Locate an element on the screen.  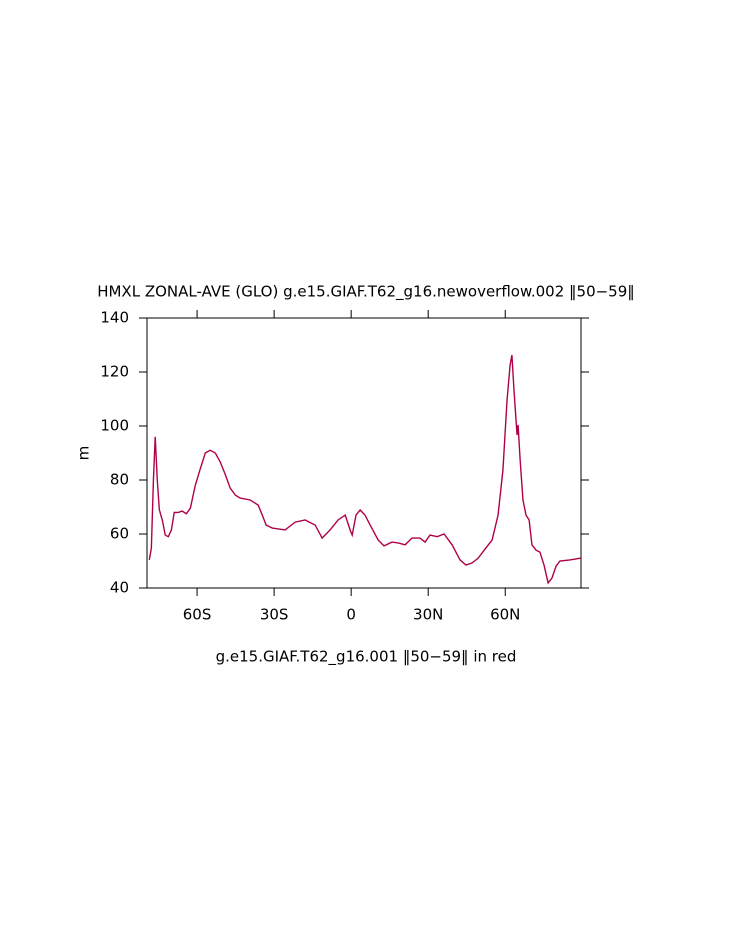
x-tick-label: 60N is located at coordinates (505, 615).